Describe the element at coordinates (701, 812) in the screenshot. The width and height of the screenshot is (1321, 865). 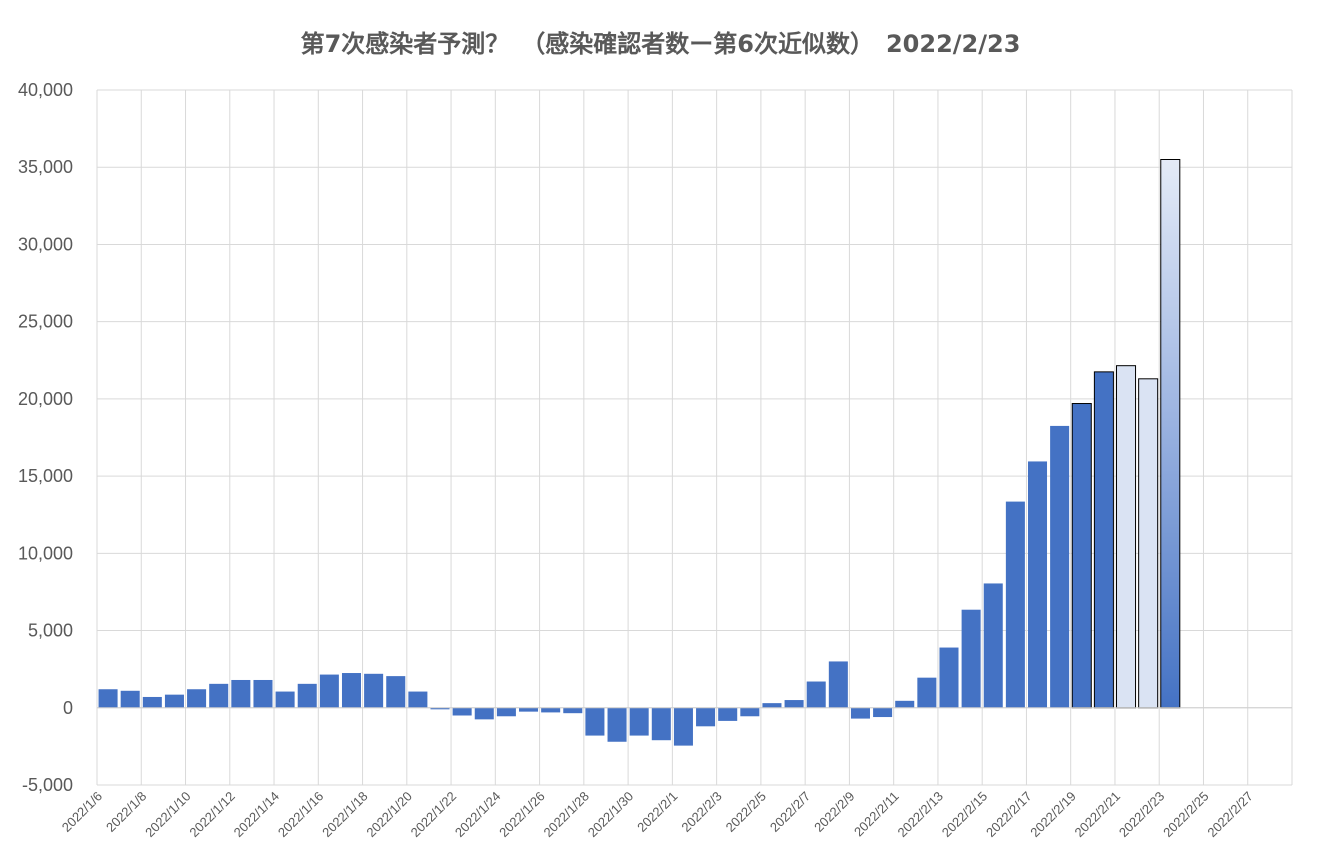
I see `x-tick-label: 2022/2/3` at that location.